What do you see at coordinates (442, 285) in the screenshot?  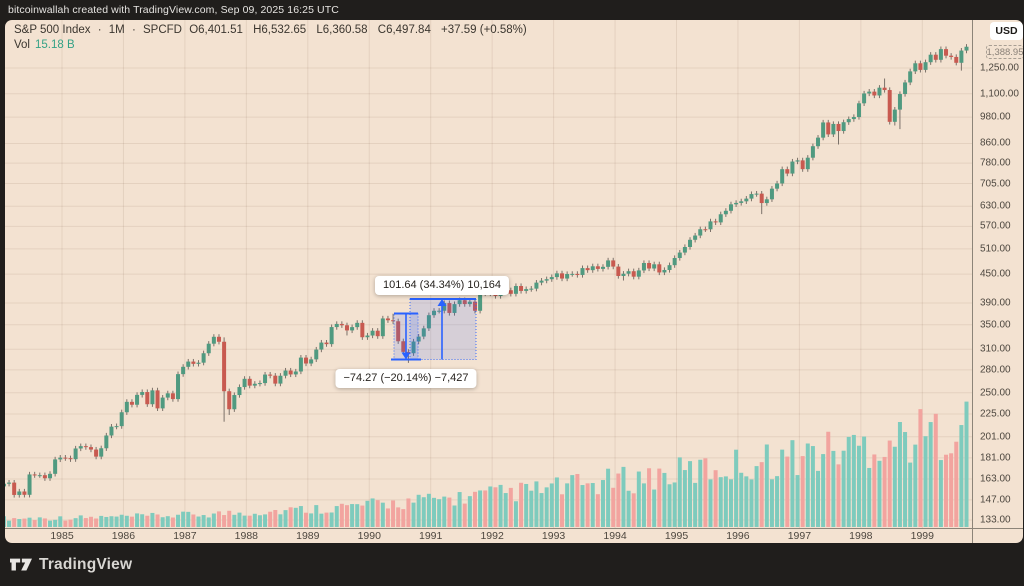 I see `up-measure-label: 101.64 (34.34%) 10,164` at bounding box center [442, 285].